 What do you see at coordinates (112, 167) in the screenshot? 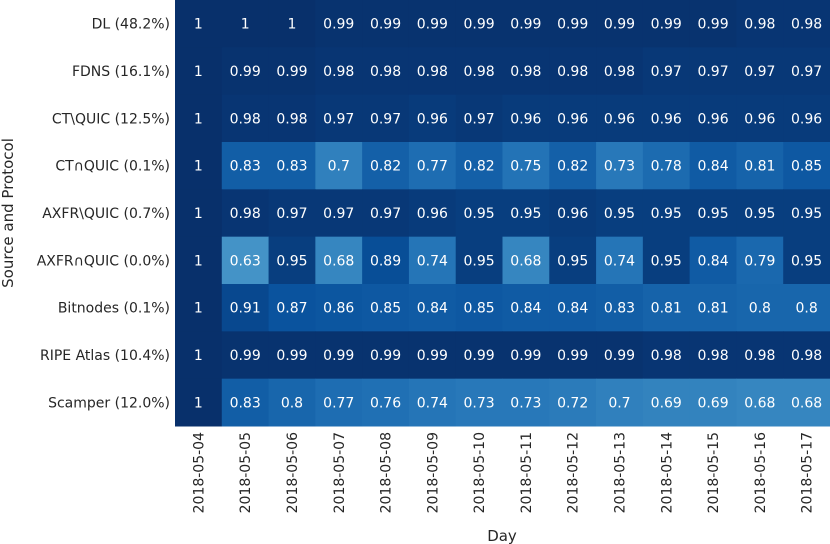
I see `y-tick-label: CT∩QUIC (0.1%)` at bounding box center [112, 167].